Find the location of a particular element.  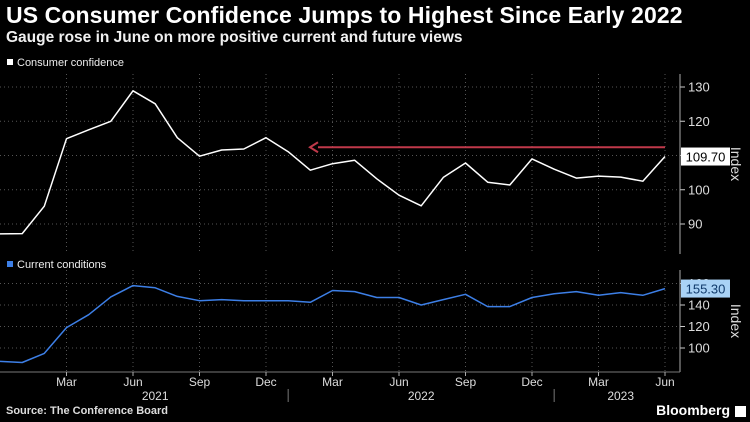

year-label: 2022 is located at coordinates (421, 396).